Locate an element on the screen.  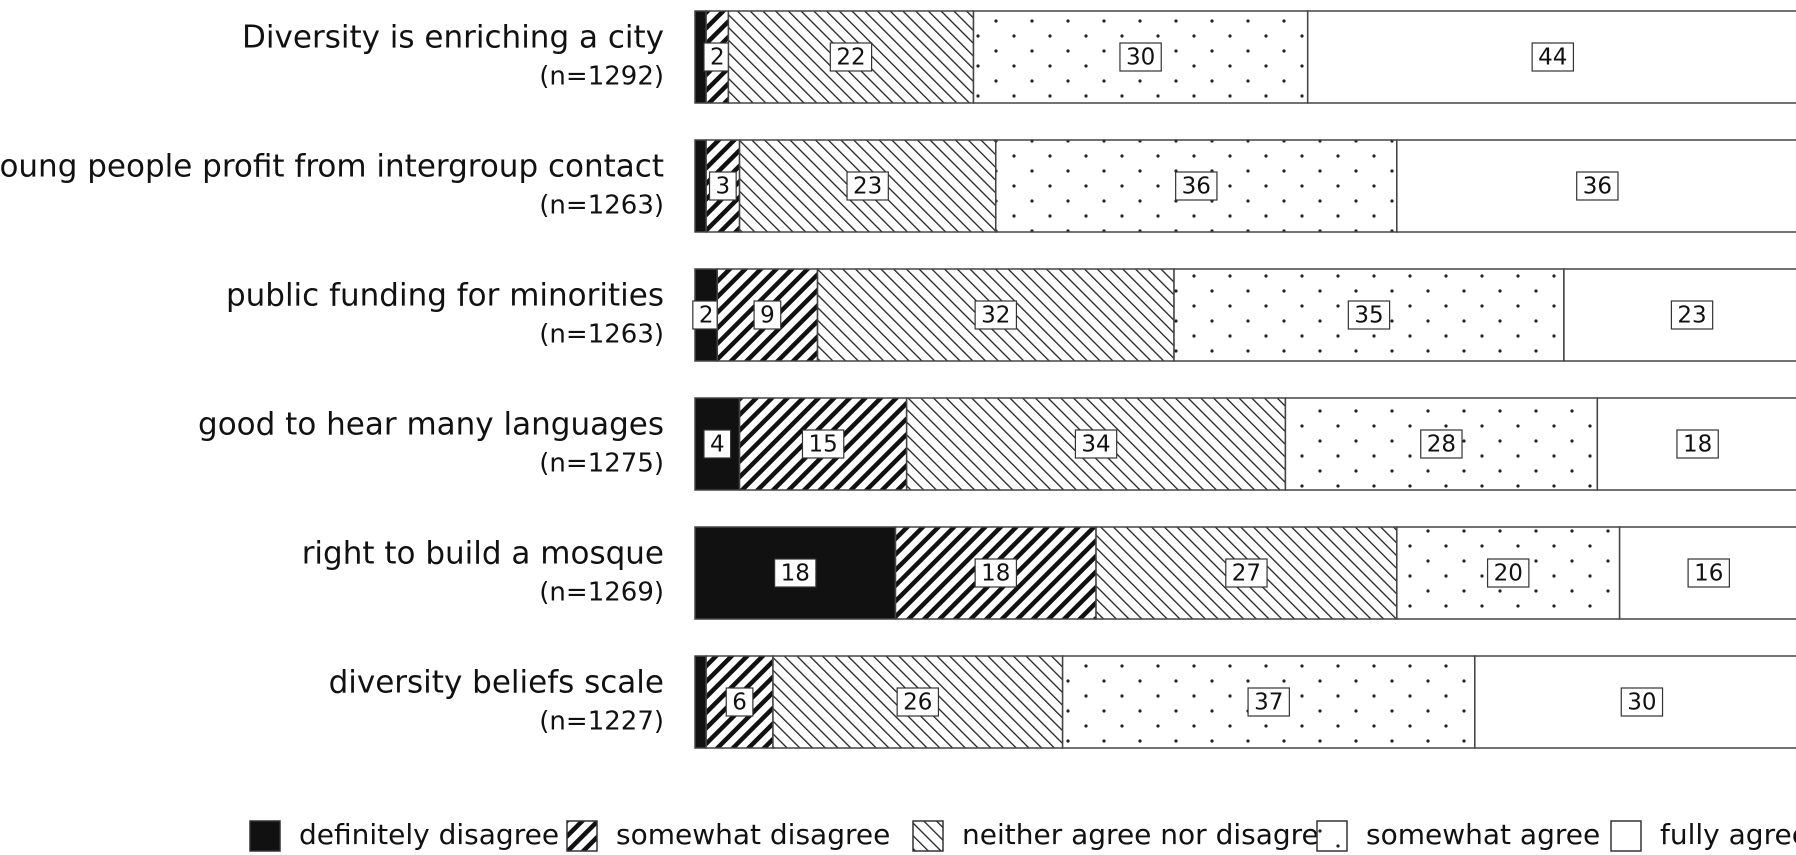
category-label: right to build a mosque is located at coordinates (483, 554).